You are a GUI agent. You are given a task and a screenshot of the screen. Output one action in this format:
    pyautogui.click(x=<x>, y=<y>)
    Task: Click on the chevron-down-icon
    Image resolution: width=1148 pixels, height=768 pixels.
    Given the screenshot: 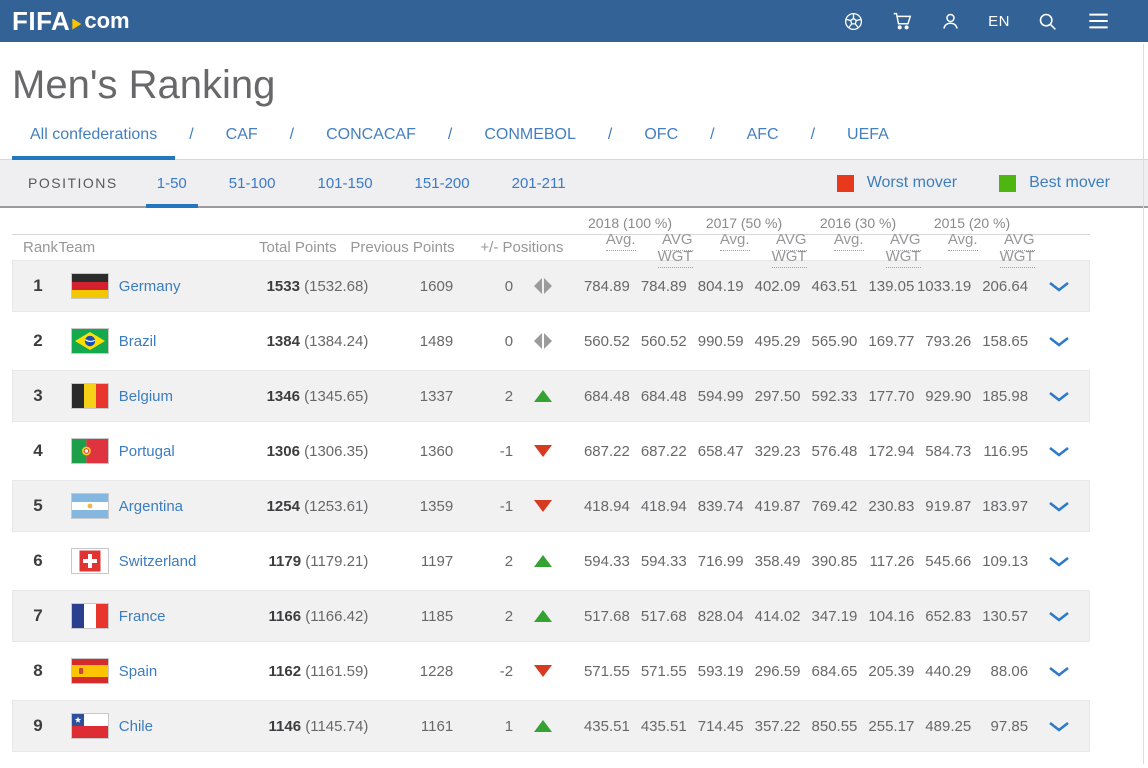 What is the action you would take?
    pyautogui.click(x=1059, y=672)
    